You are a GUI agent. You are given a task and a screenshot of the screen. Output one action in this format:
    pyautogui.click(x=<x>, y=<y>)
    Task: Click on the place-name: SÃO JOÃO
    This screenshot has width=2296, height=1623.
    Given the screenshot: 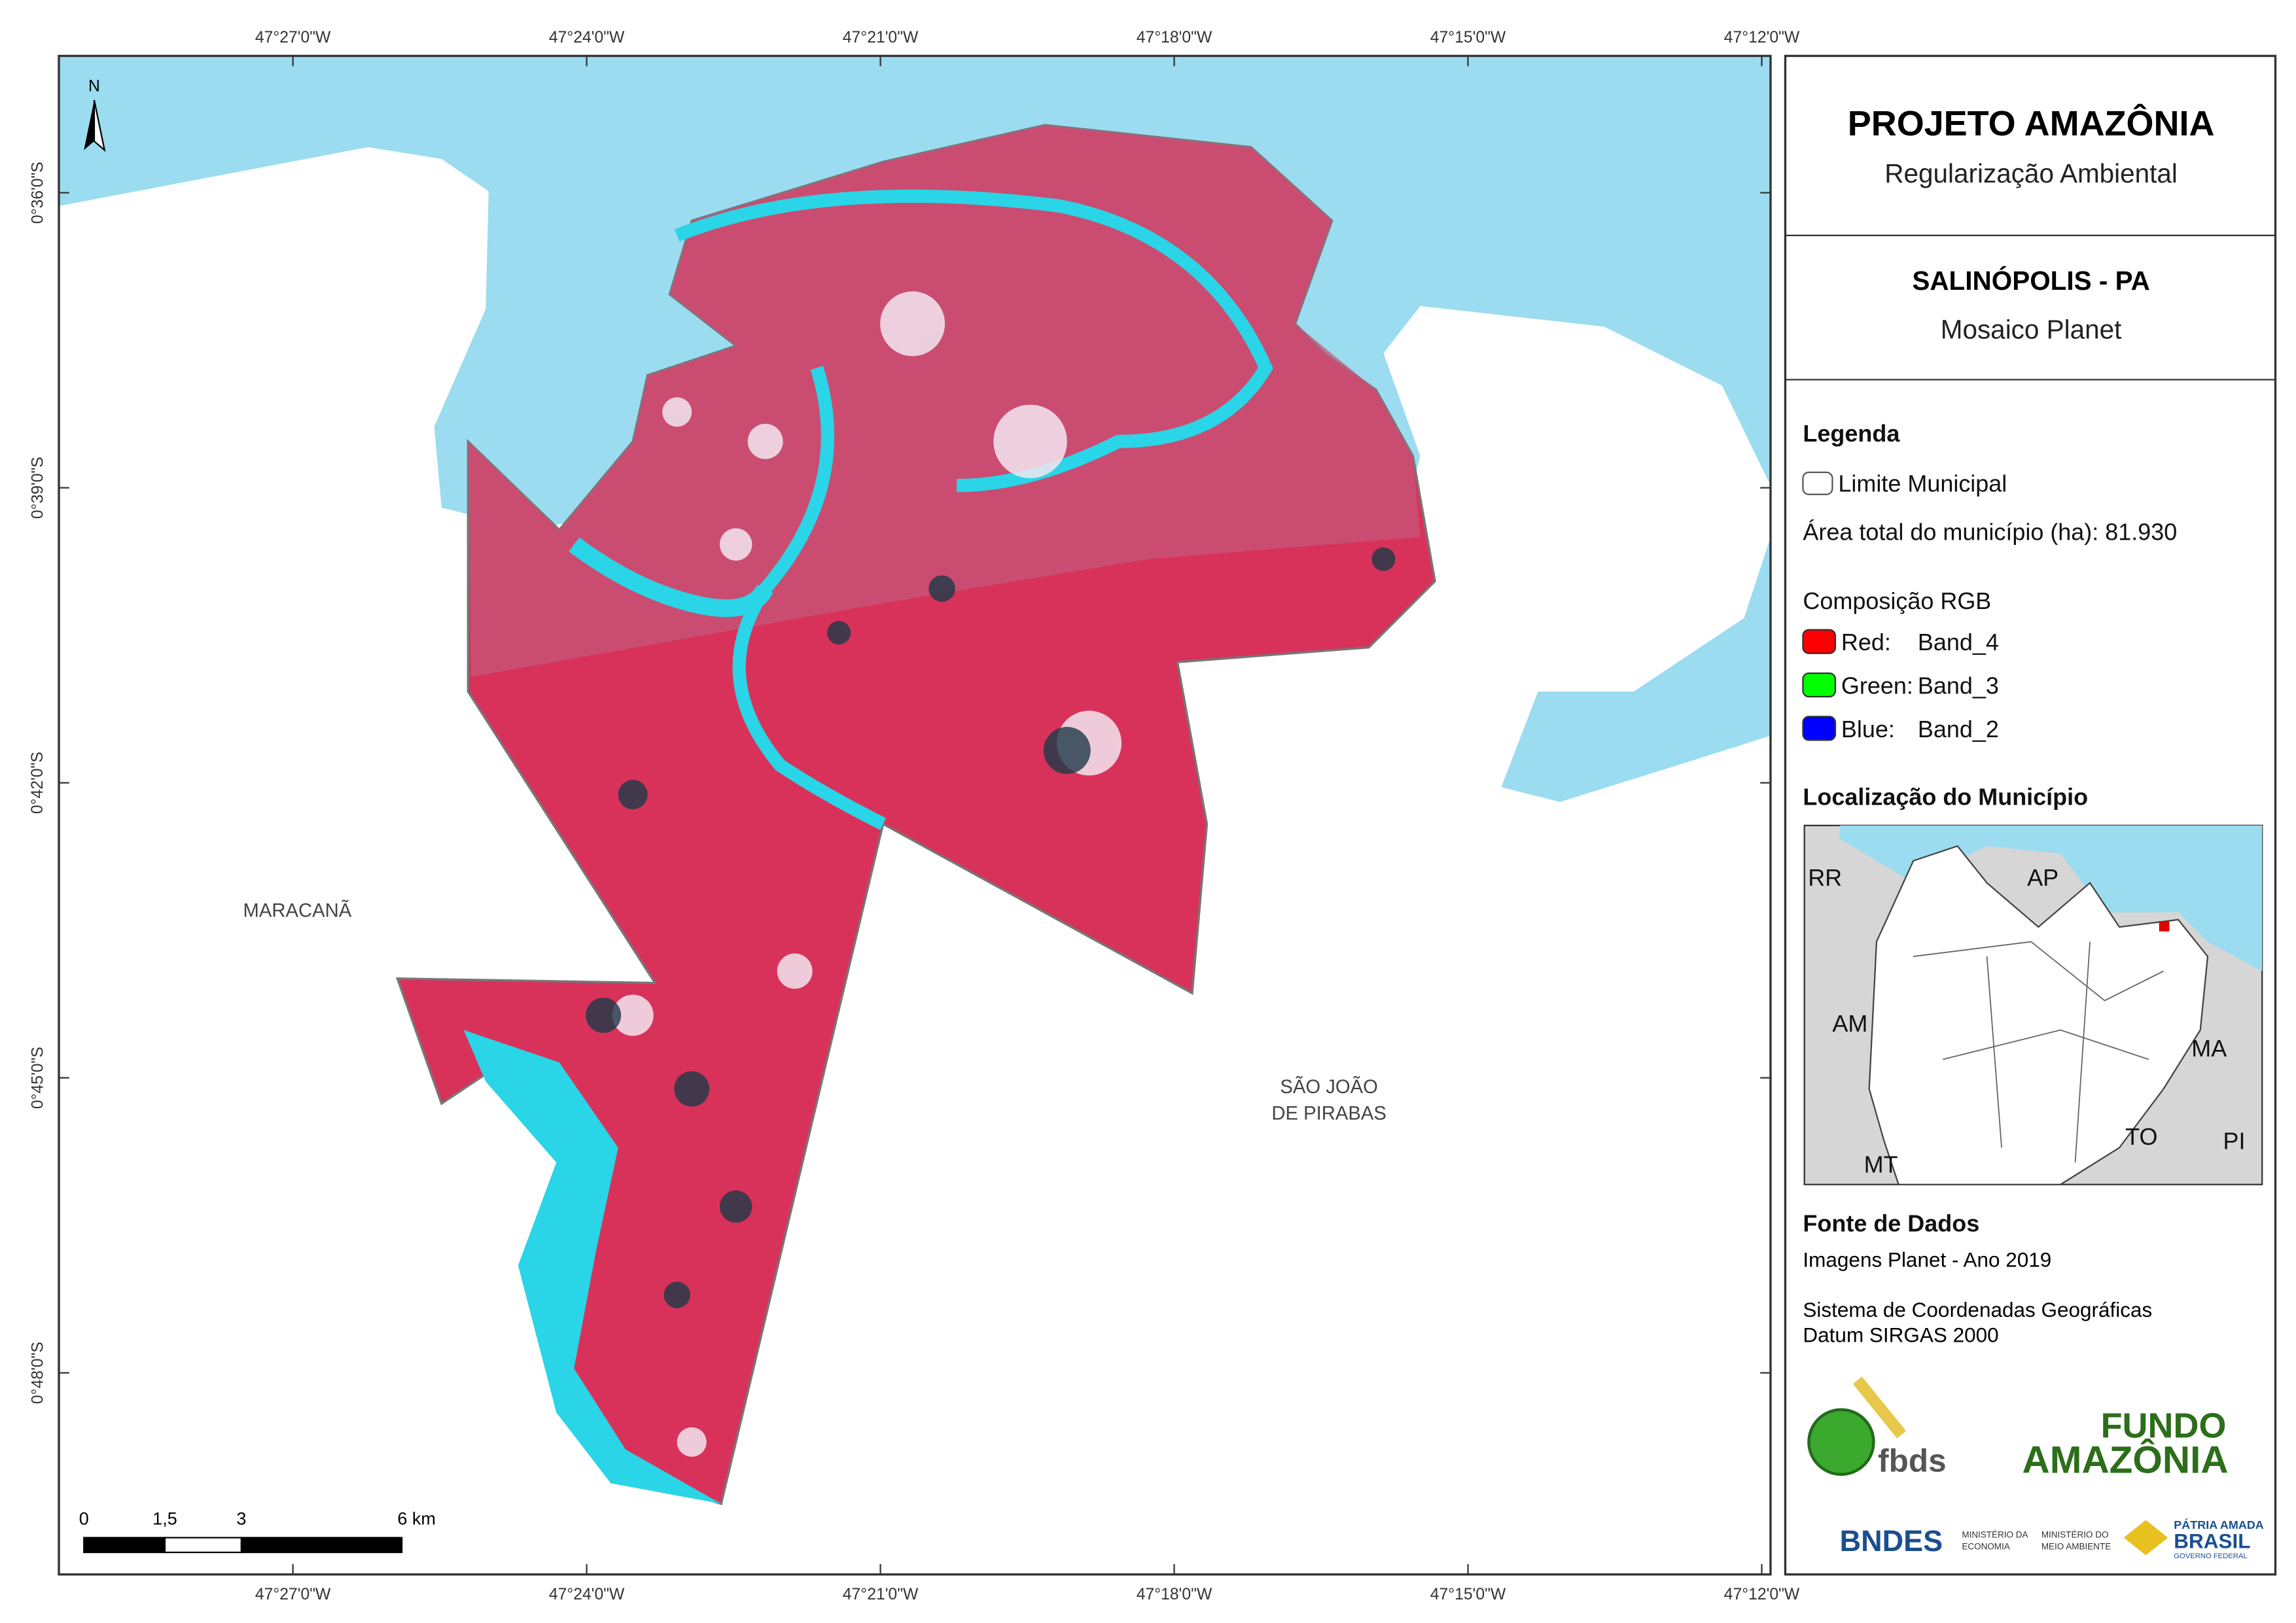 What is the action you would take?
    pyautogui.click(x=1328, y=1086)
    